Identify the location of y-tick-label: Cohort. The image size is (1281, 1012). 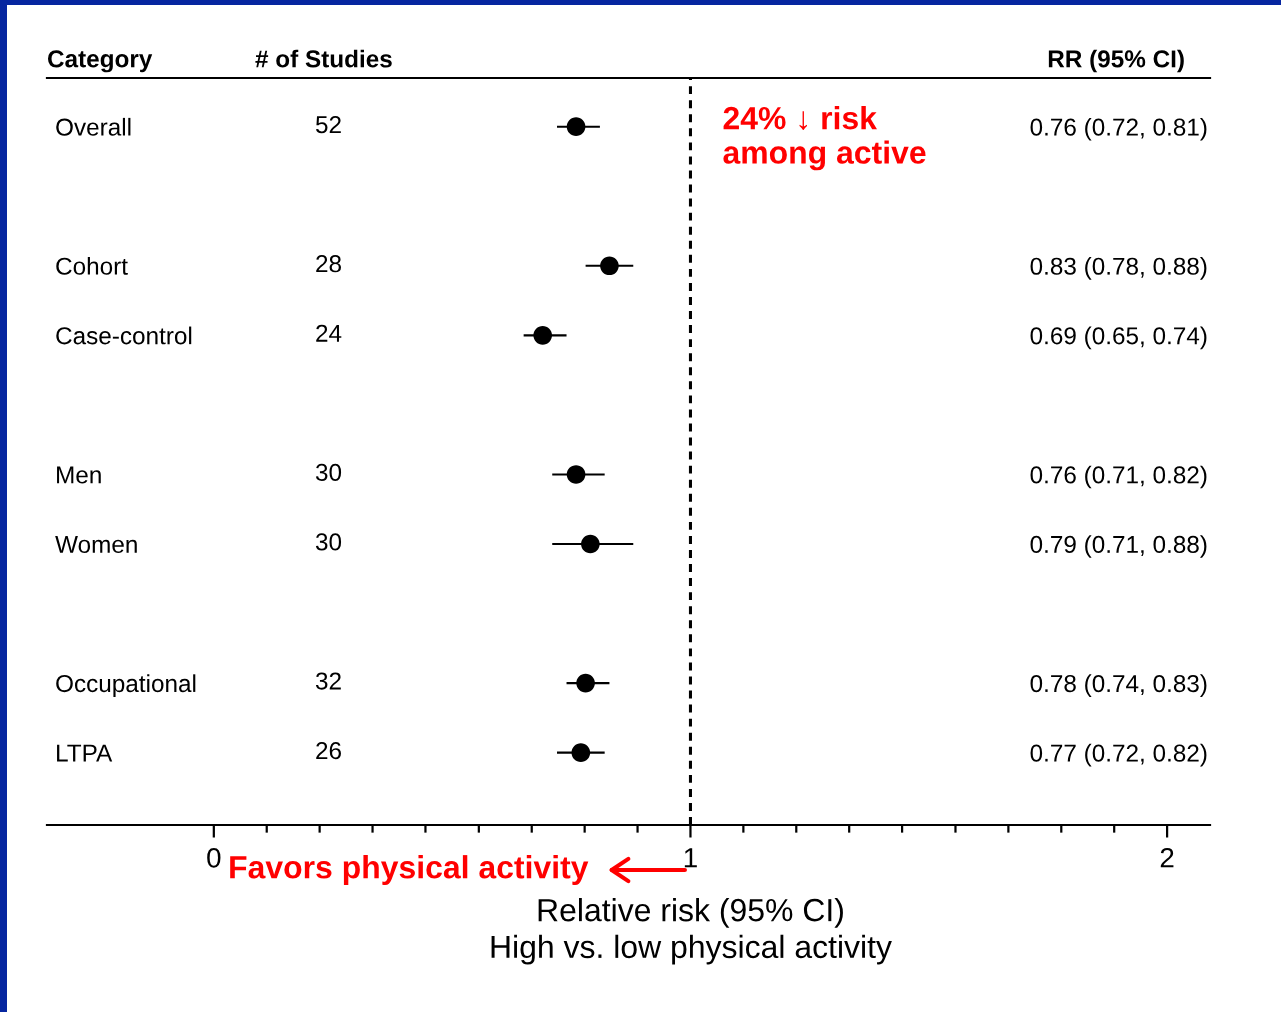
(92, 265).